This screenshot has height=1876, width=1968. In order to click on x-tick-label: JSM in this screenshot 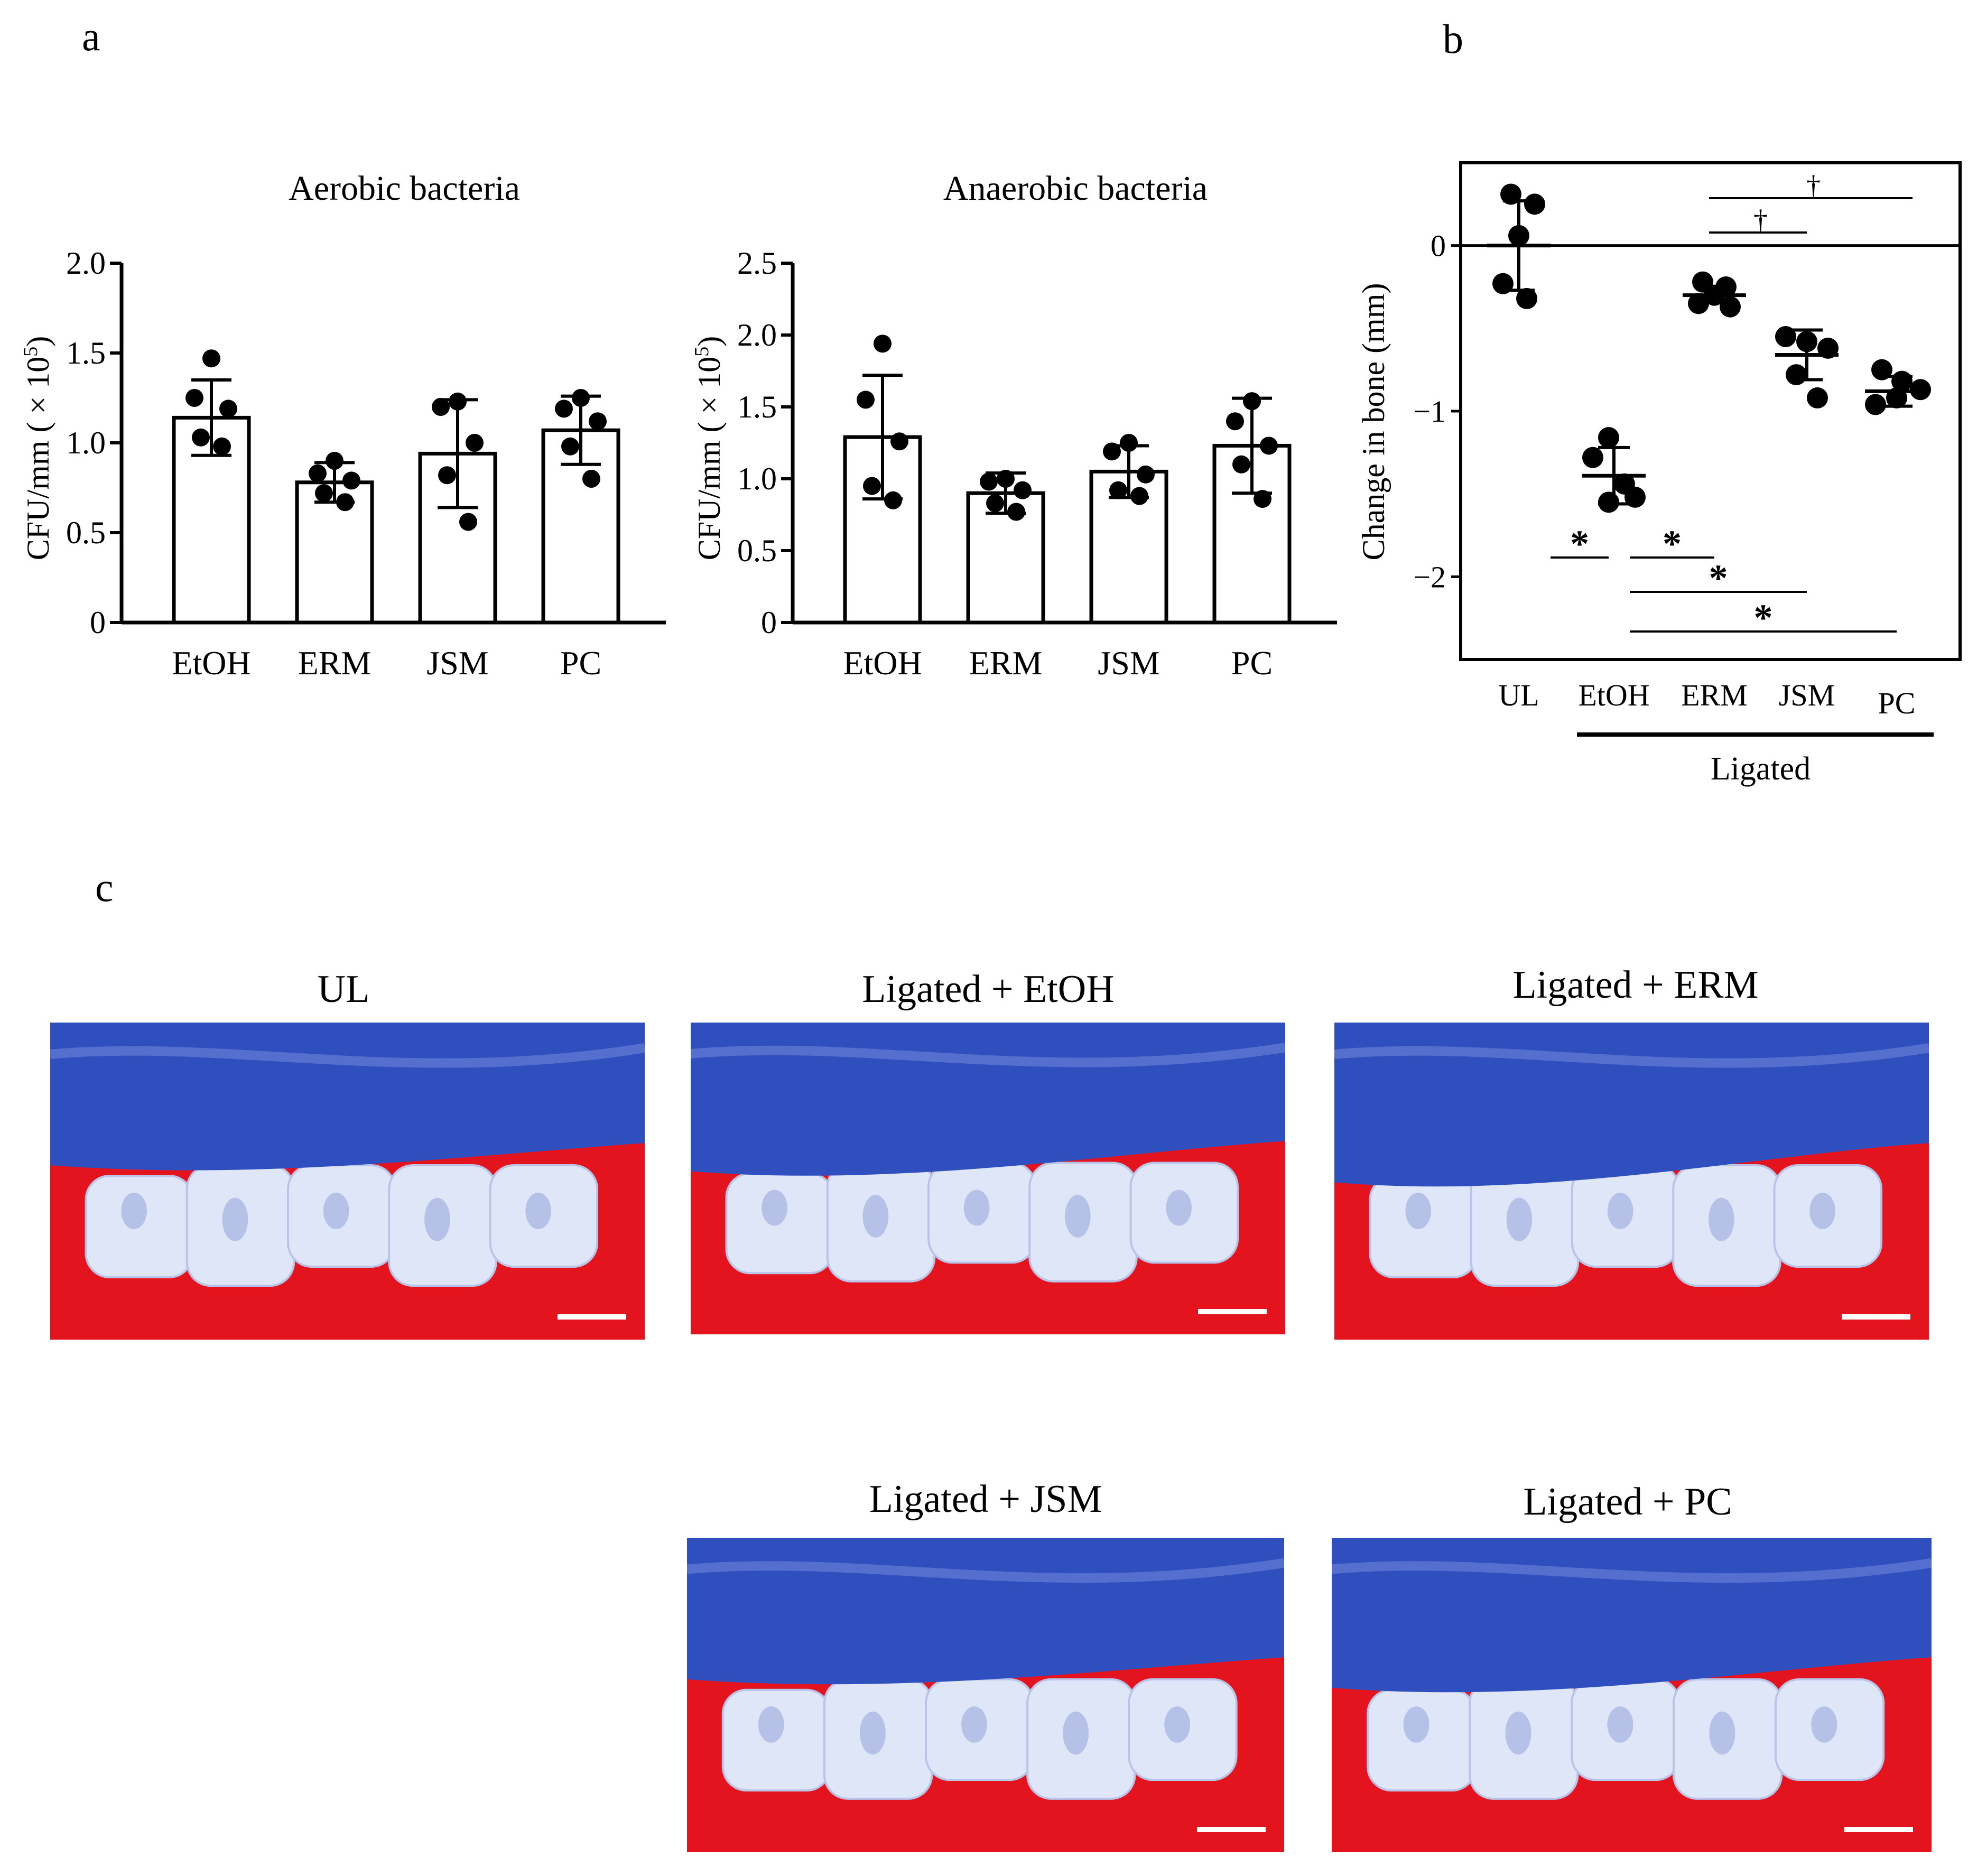, I will do `click(1807, 695)`.